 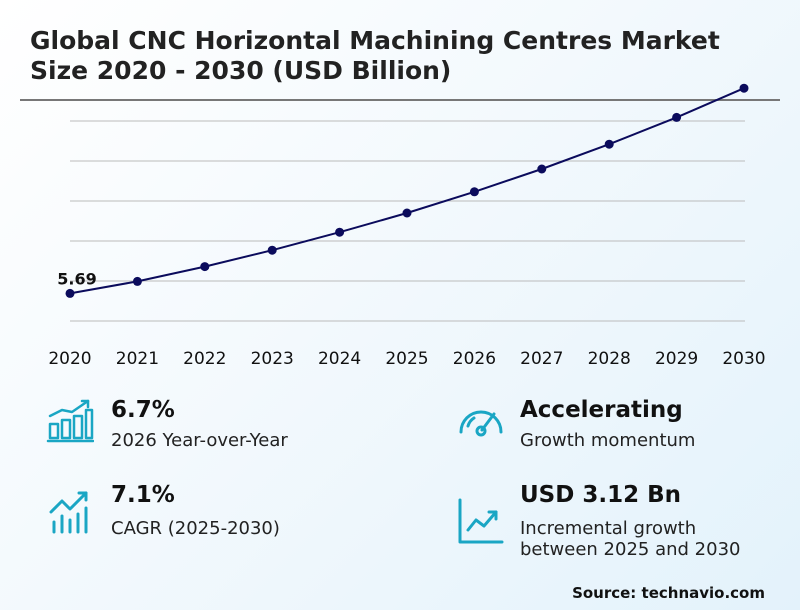 I want to click on data-point-2027, so click(x=542, y=169).